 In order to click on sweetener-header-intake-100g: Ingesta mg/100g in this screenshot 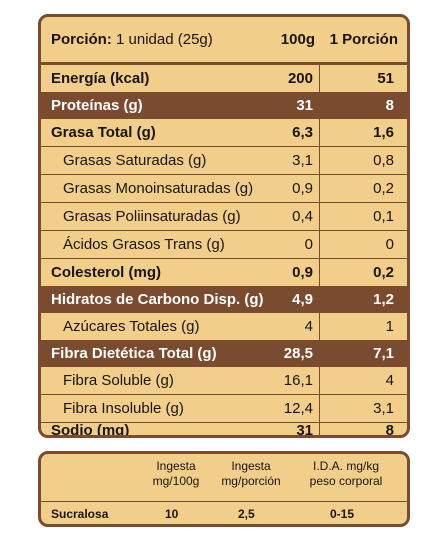, I will do `click(176, 473)`.